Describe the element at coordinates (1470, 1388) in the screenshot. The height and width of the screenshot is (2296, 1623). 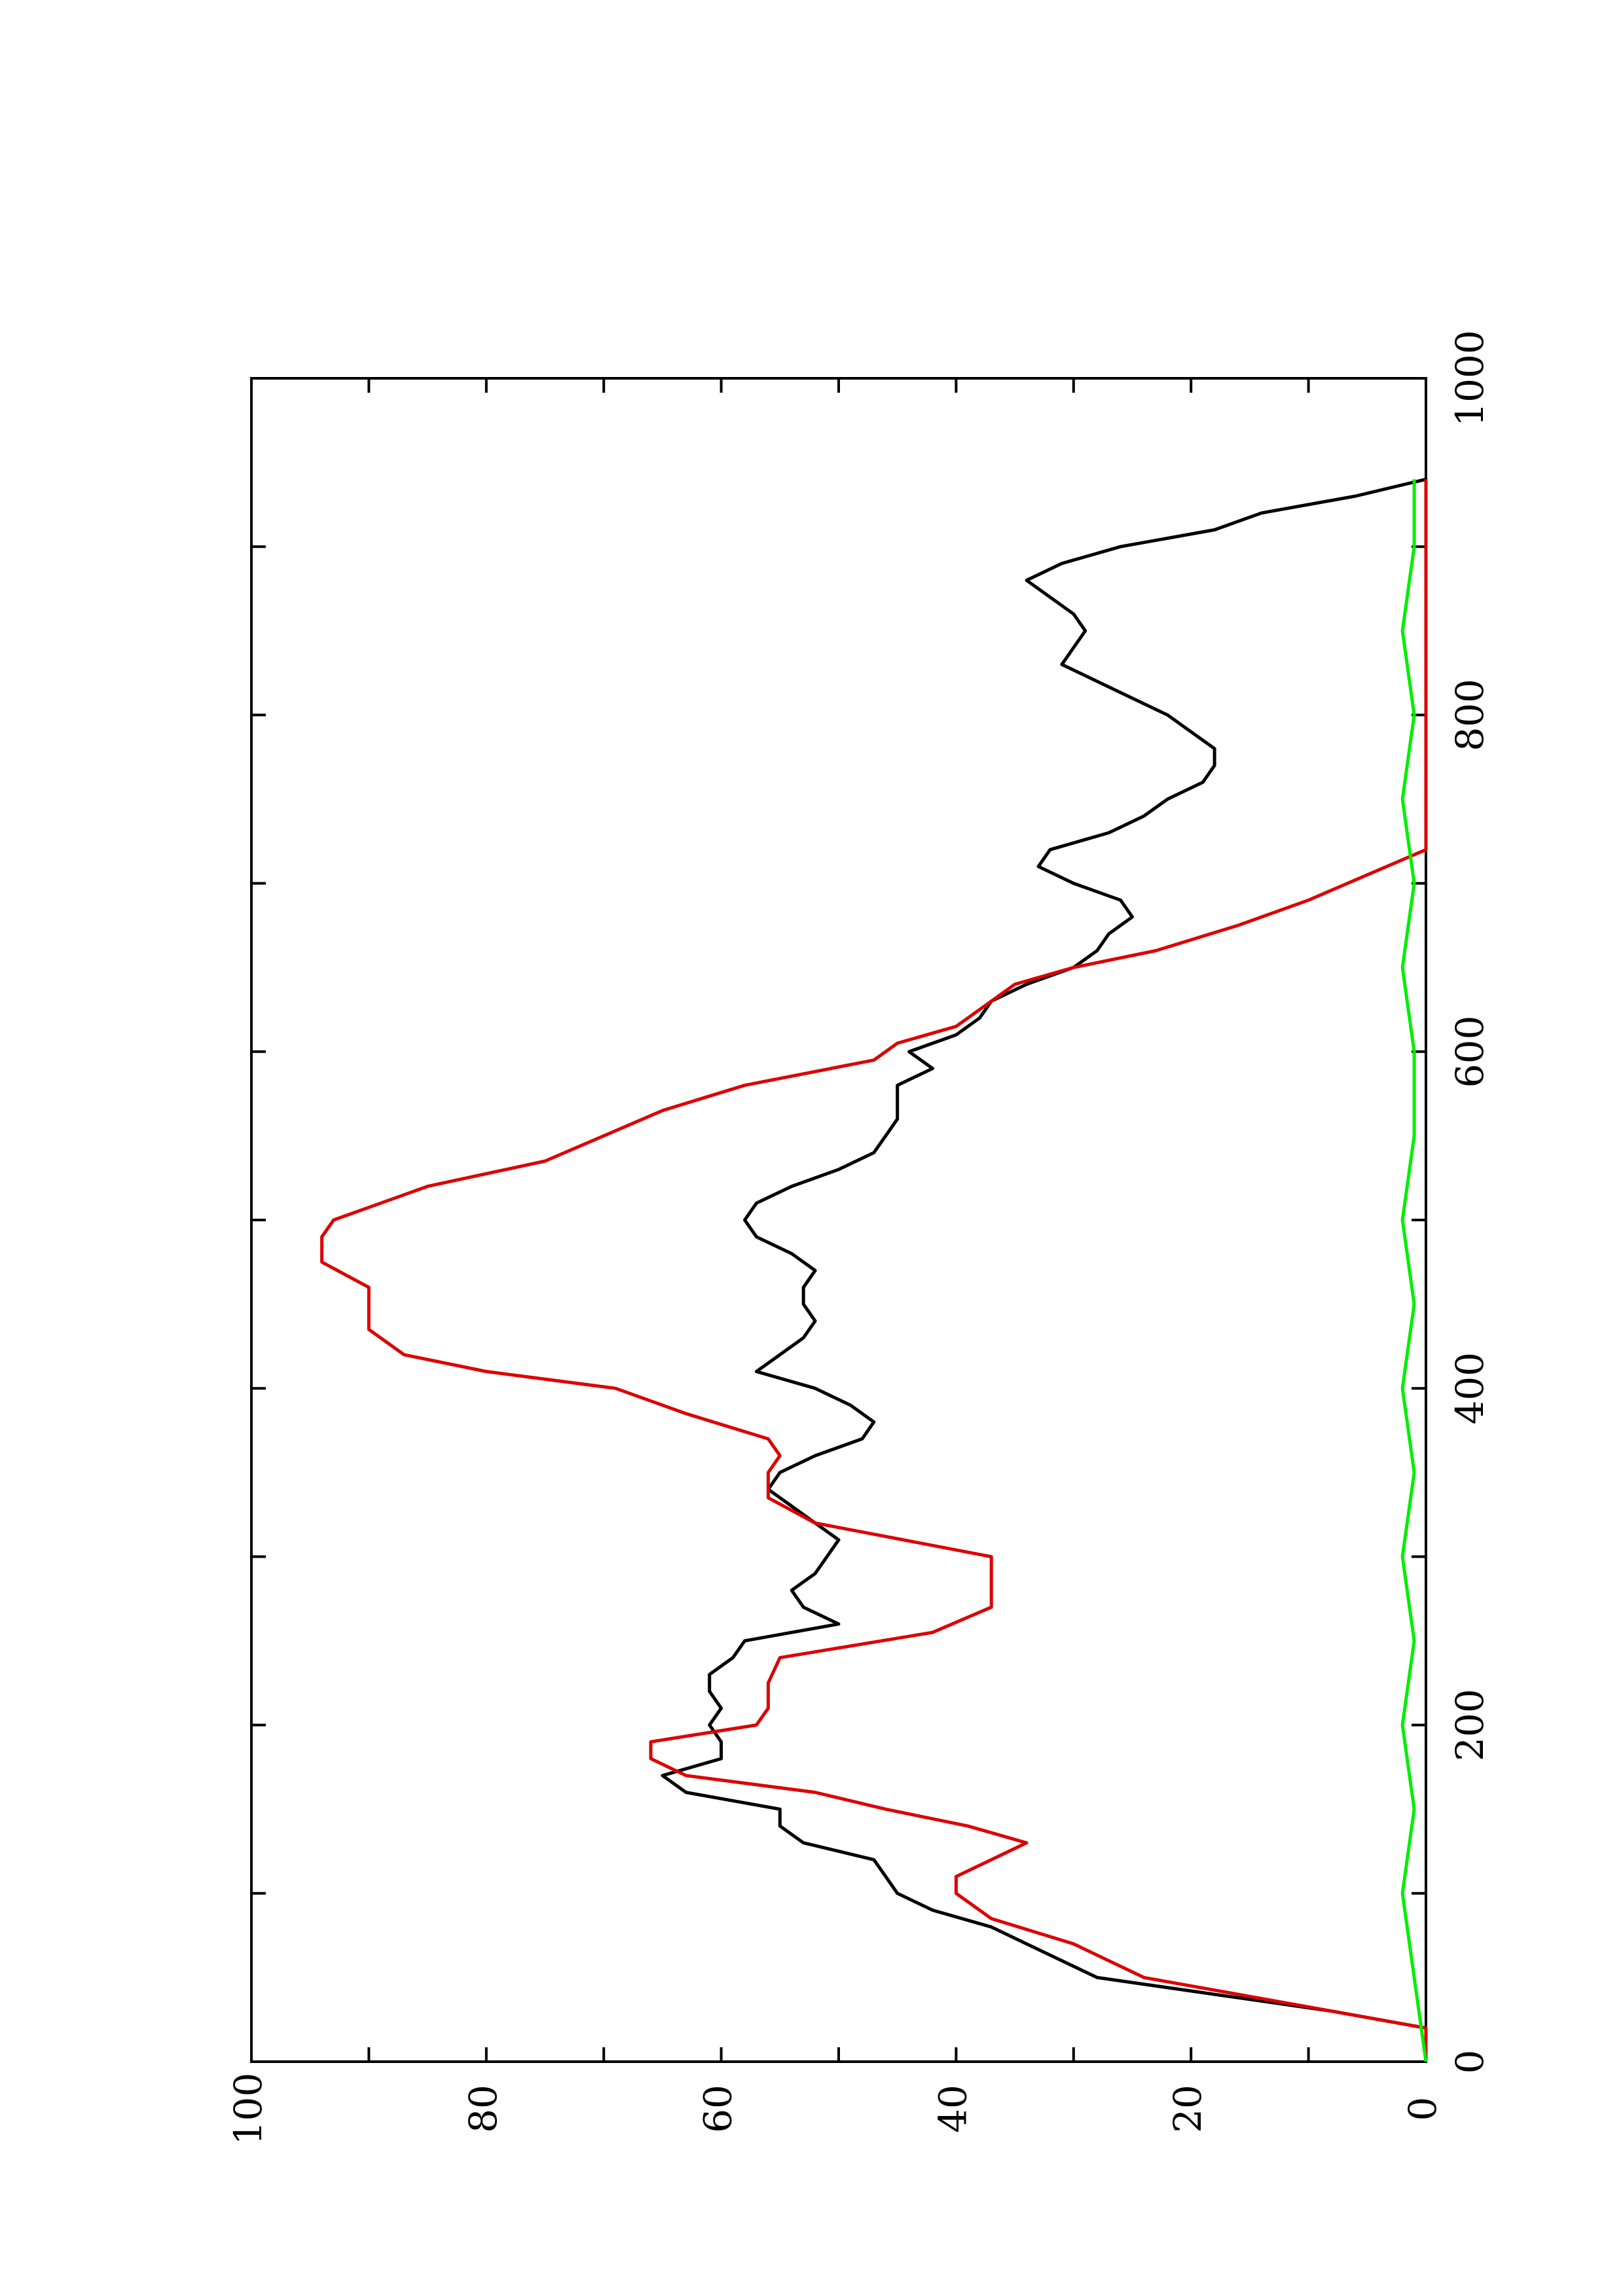
I see `x-tick-label: 400` at that location.